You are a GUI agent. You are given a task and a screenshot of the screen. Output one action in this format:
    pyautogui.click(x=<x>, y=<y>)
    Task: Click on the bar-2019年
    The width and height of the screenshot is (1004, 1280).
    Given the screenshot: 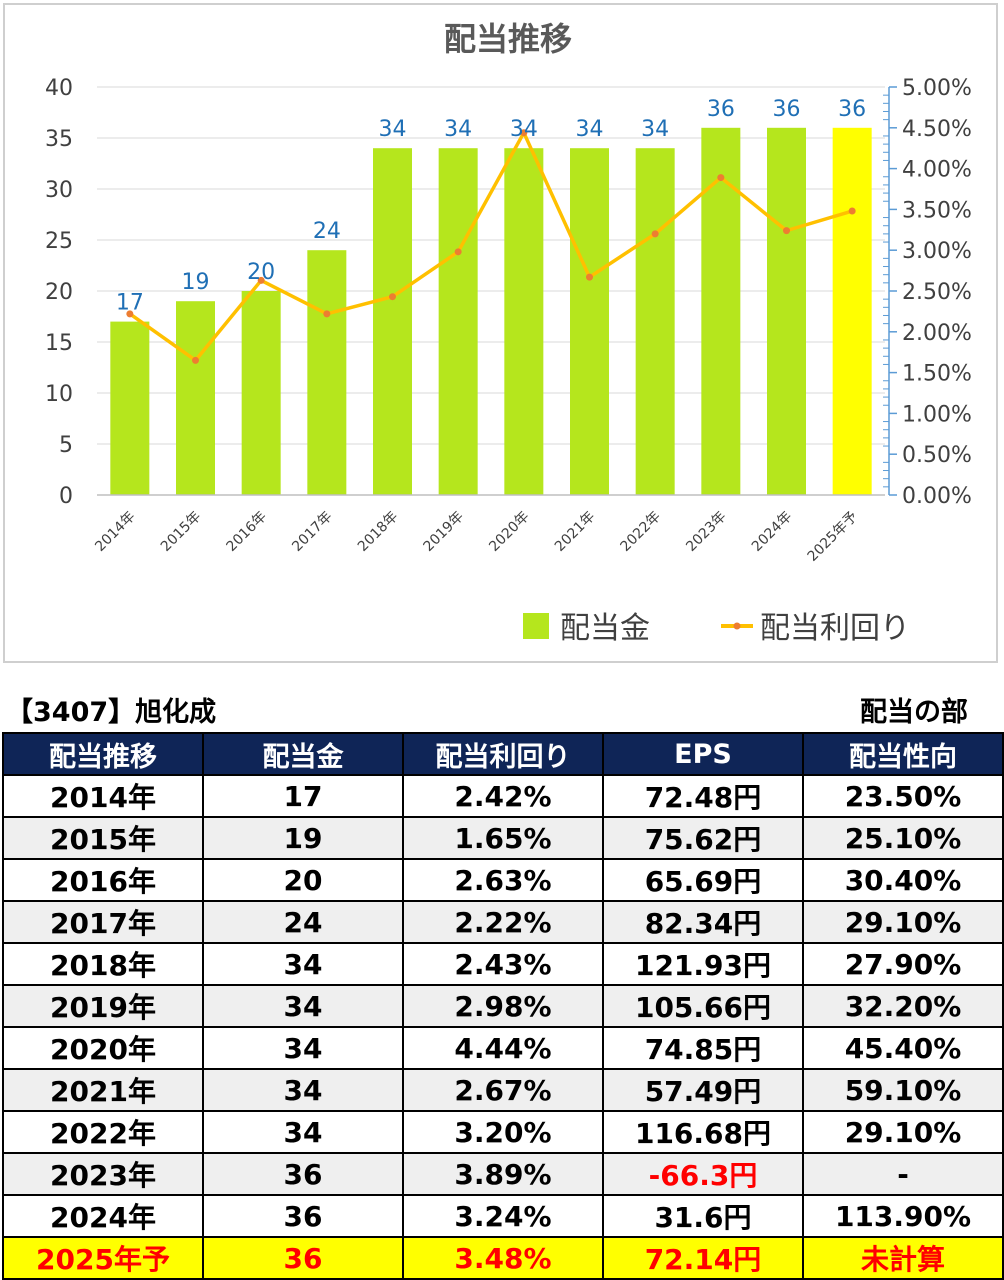 What is the action you would take?
    pyautogui.click(x=458, y=321)
    